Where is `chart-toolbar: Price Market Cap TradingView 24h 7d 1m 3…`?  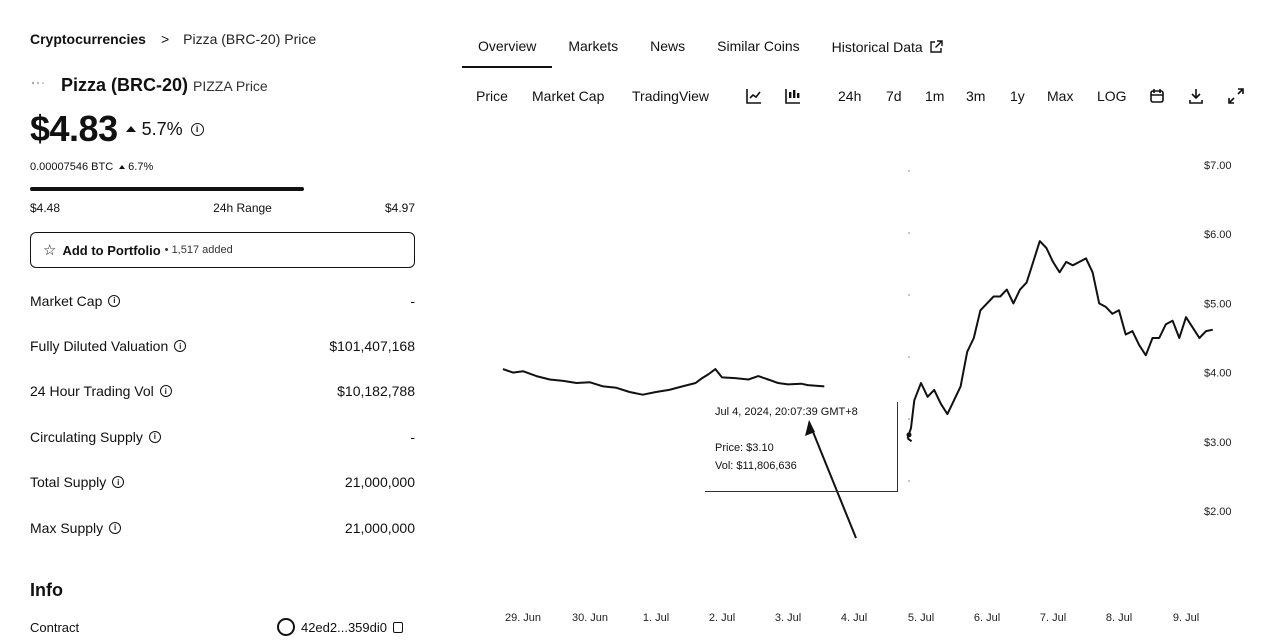
chart-toolbar: Price Market Cap TradingView 24h 7d 1m 3… is located at coordinates (857, 97).